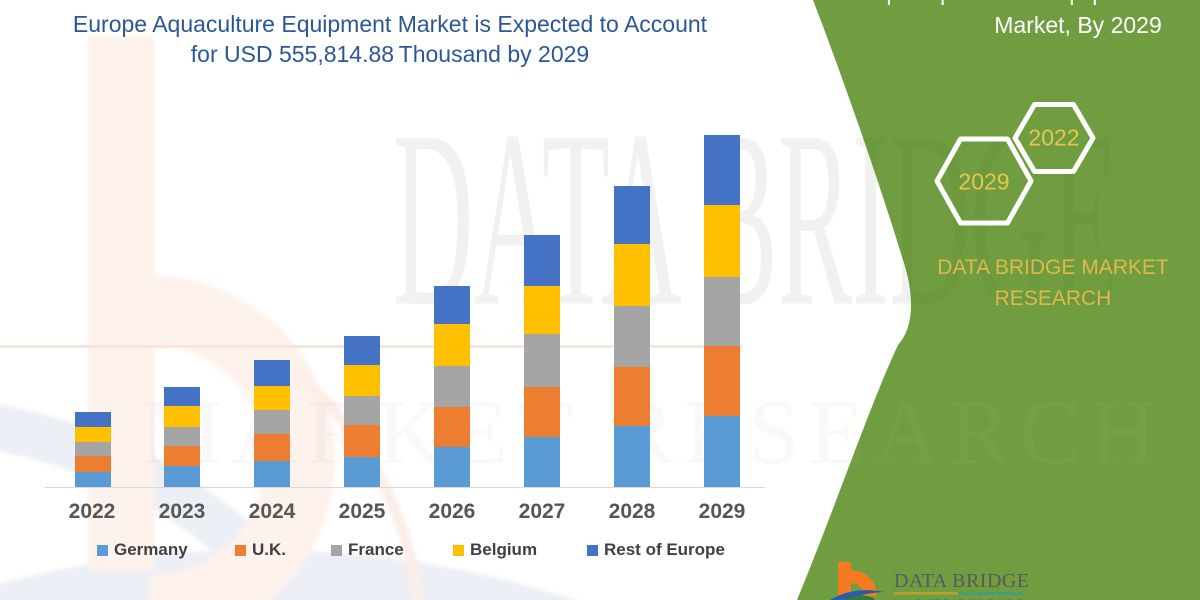 The width and height of the screenshot is (1200, 600). What do you see at coordinates (962, 581) in the screenshot?
I see `svg-text: DATA BRIDGE` at bounding box center [962, 581].